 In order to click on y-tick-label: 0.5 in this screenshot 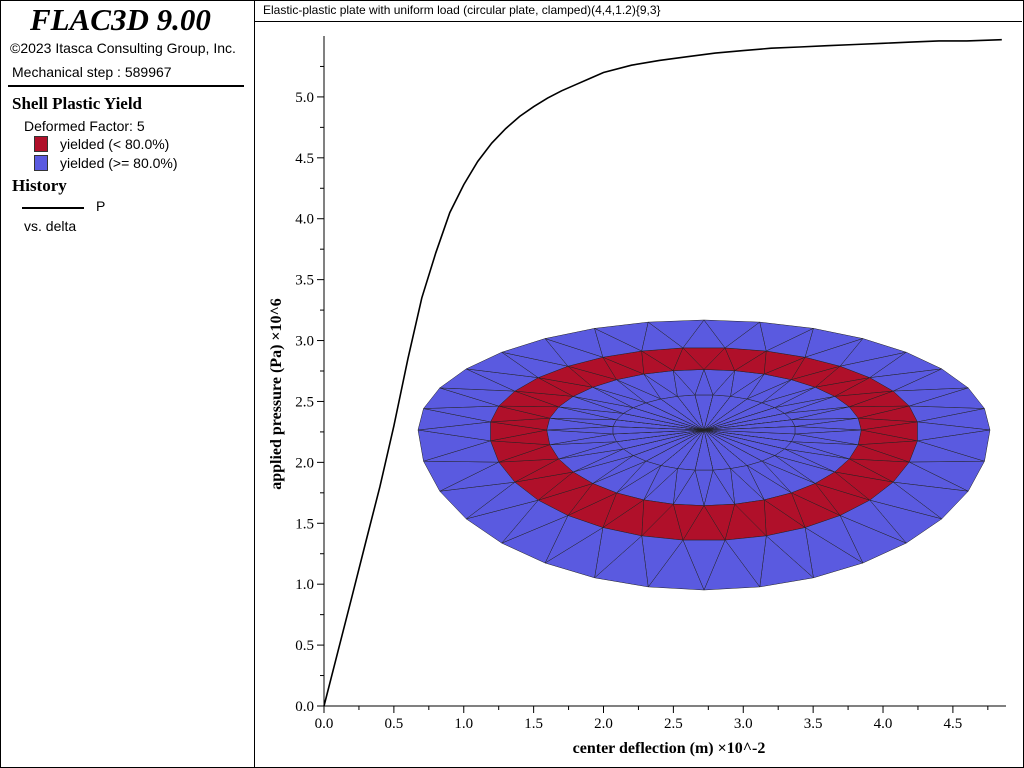, I will do `click(304, 646)`.